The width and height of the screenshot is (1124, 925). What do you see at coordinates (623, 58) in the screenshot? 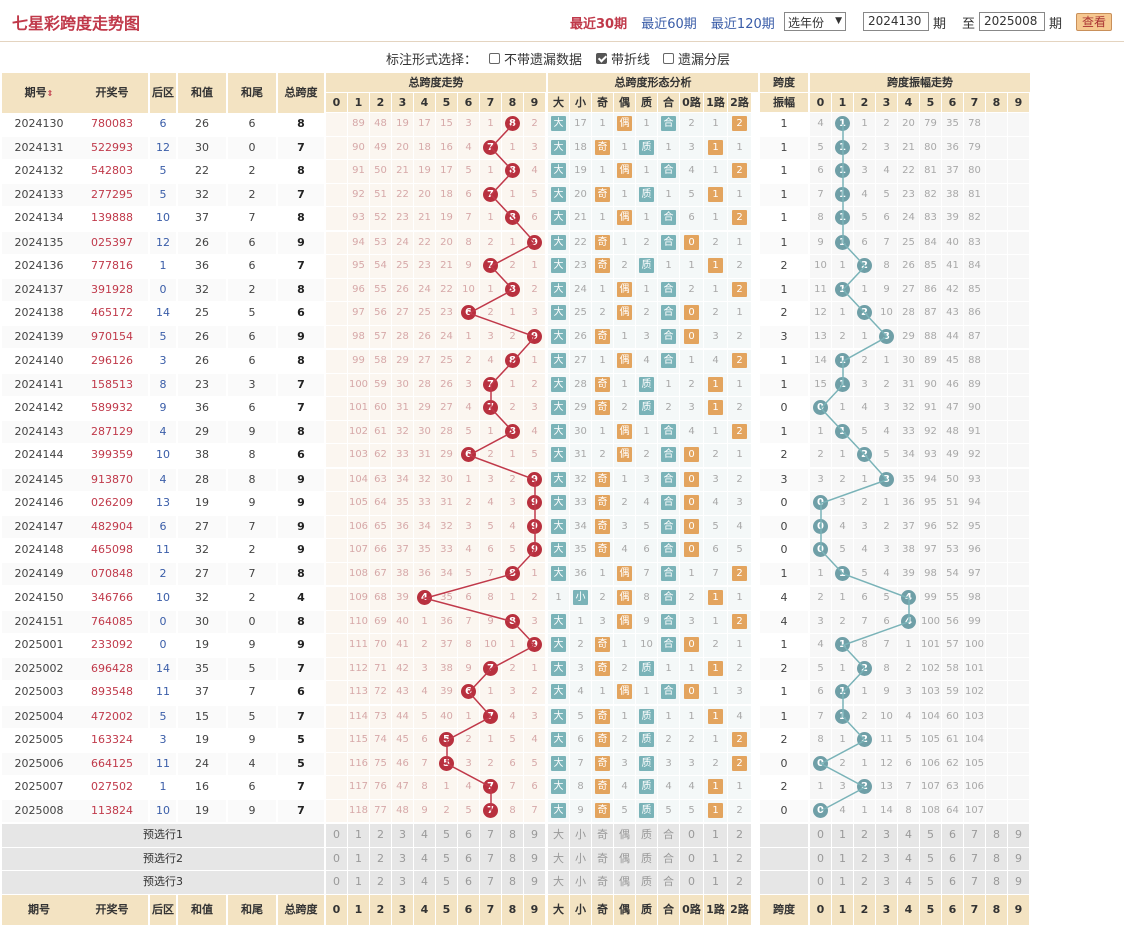
I see `checkbox-polyline: 带折线` at bounding box center [623, 58].